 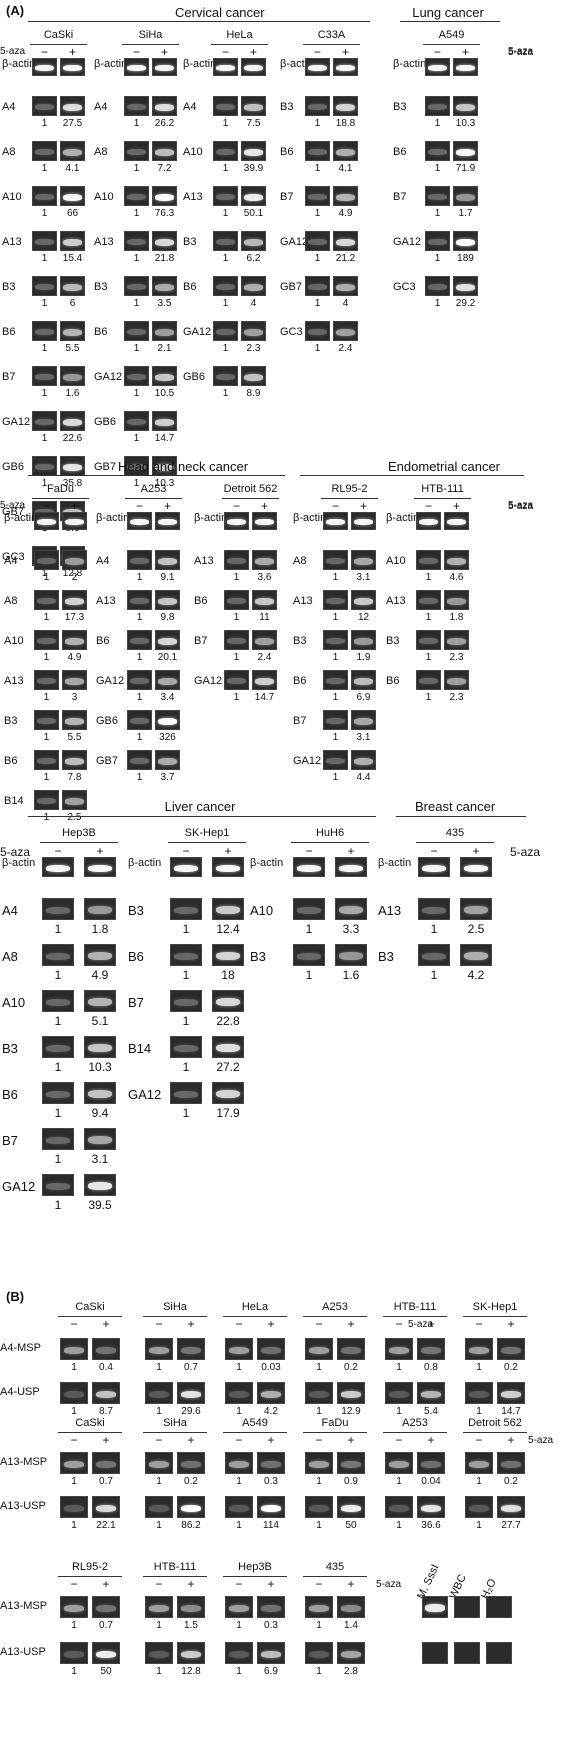 I want to click on reference-gene-label: β-actin, so click(x=211, y=518).